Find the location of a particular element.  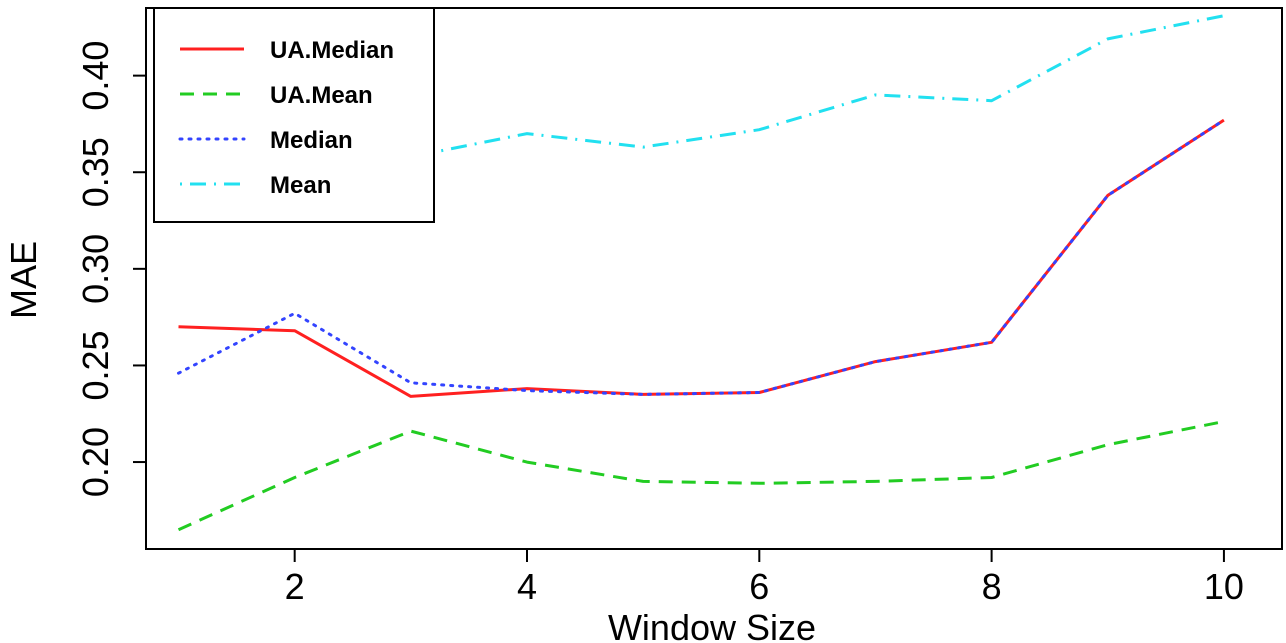

x-tick-label: 10 is located at coordinates (1224, 586).